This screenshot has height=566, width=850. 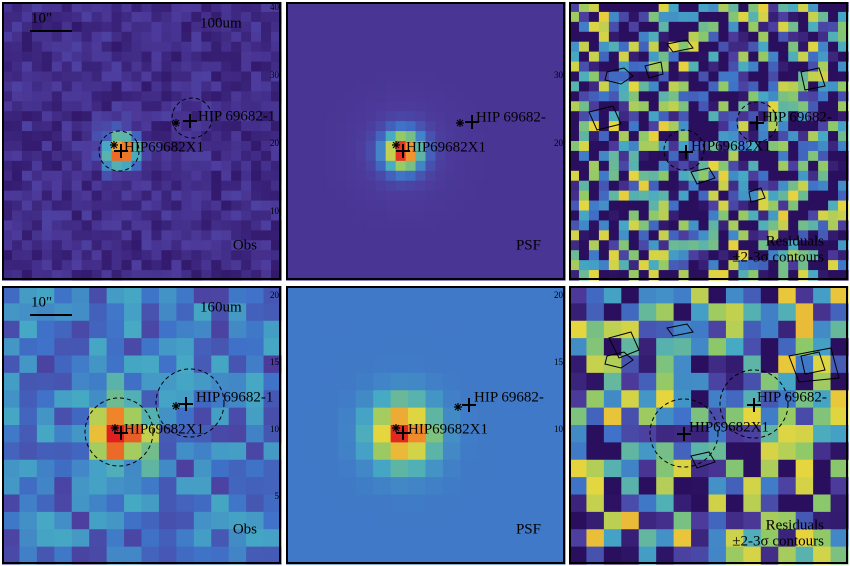 What do you see at coordinates (559, 143) in the screenshot?
I see `tick-label: 20` at bounding box center [559, 143].